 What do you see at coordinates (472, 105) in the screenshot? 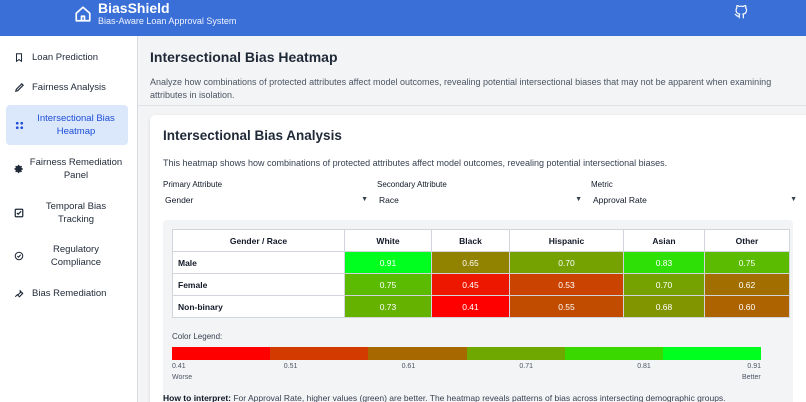
I see `divider` at bounding box center [472, 105].